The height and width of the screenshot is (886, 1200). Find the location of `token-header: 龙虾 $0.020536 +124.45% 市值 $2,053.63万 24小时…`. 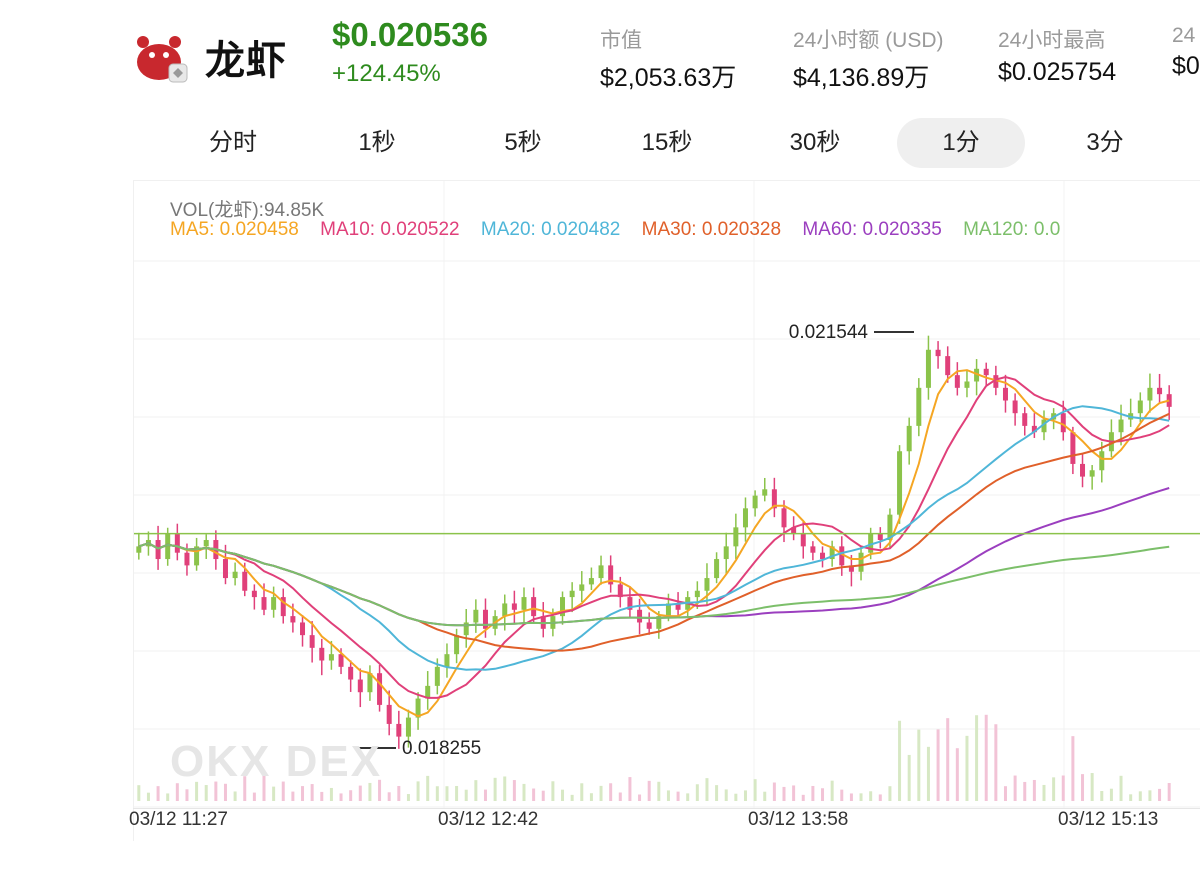

token-header: 龙虾 $0.020536 +124.45% 市值 $2,053.63万 24小时… is located at coordinates (600, 55).